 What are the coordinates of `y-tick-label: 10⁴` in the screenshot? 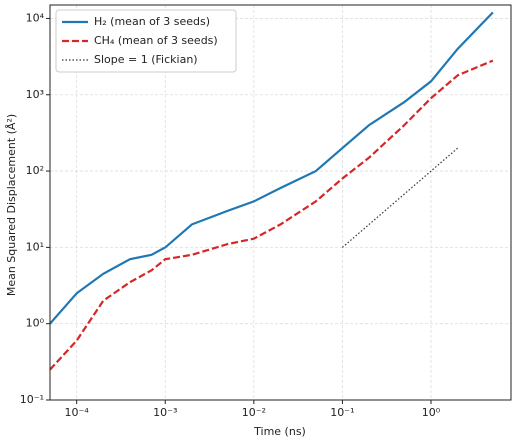 It's located at (35, 17).